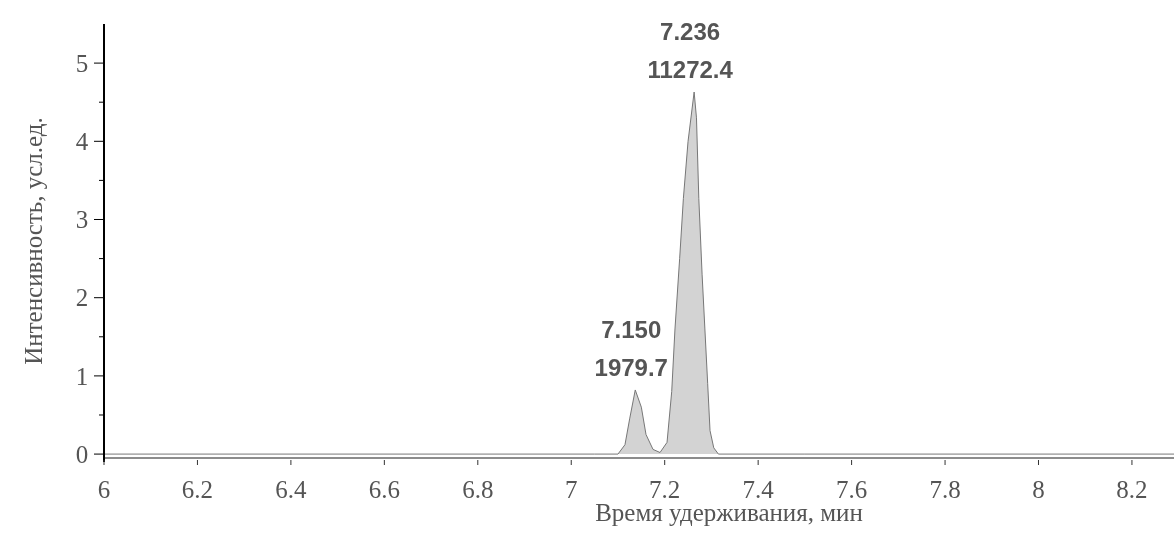  I want to click on x-tick-label: 6.4, so click(291, 489).